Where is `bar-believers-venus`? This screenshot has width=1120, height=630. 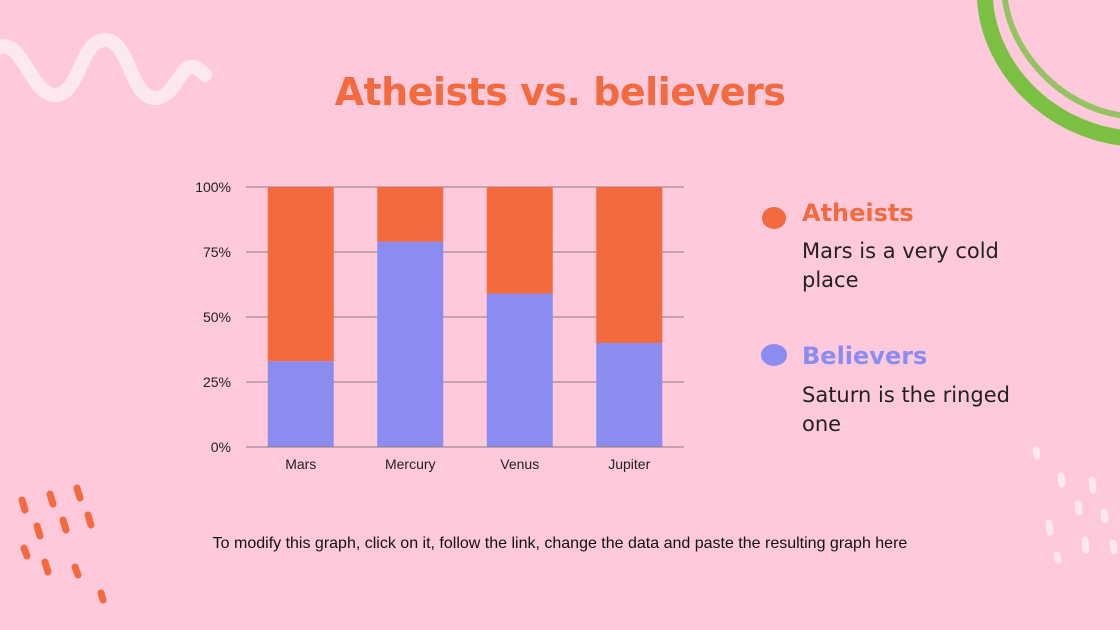 bar-believers-venus is located at coordinates (519, 370).